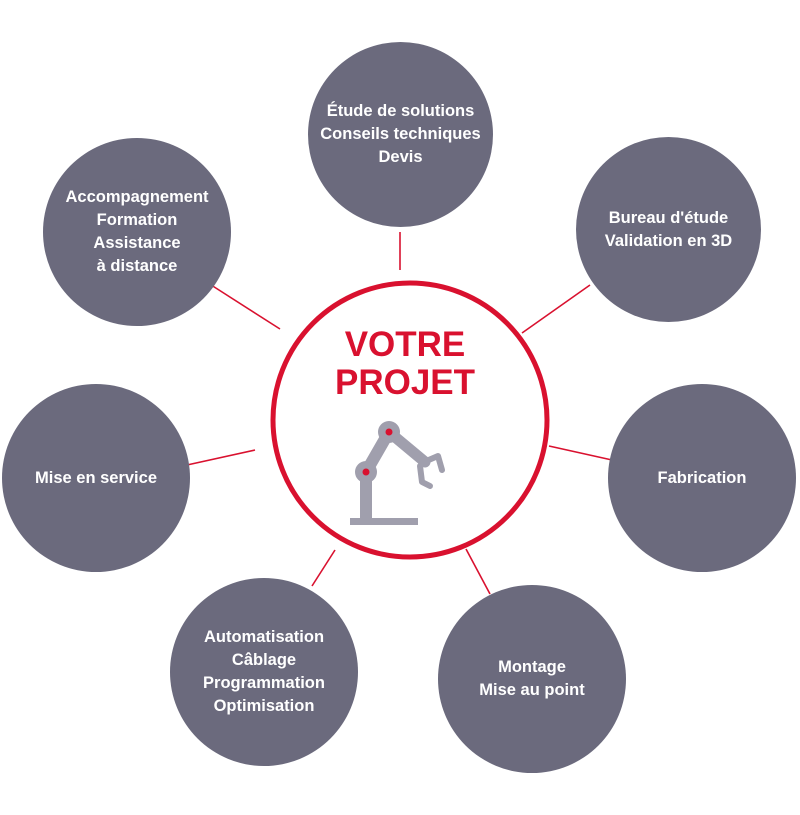  I want to click on node-automatisation-line-3: Programmation, so click(264, 683).